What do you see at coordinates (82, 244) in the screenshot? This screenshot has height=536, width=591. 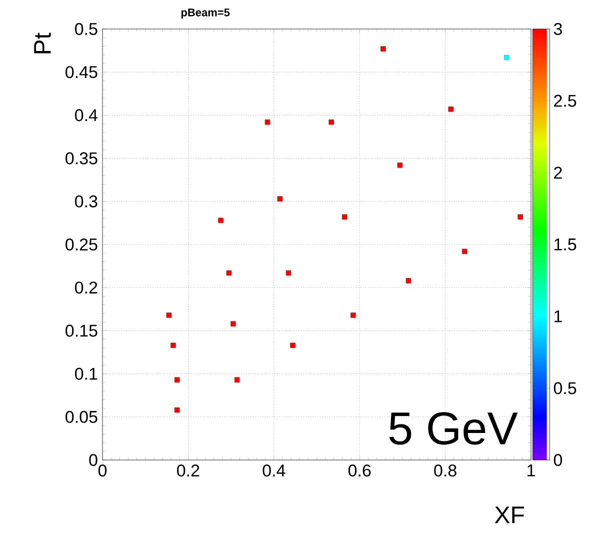 I see `y-tick-label: 0.25` at bounding box center [82, 244].